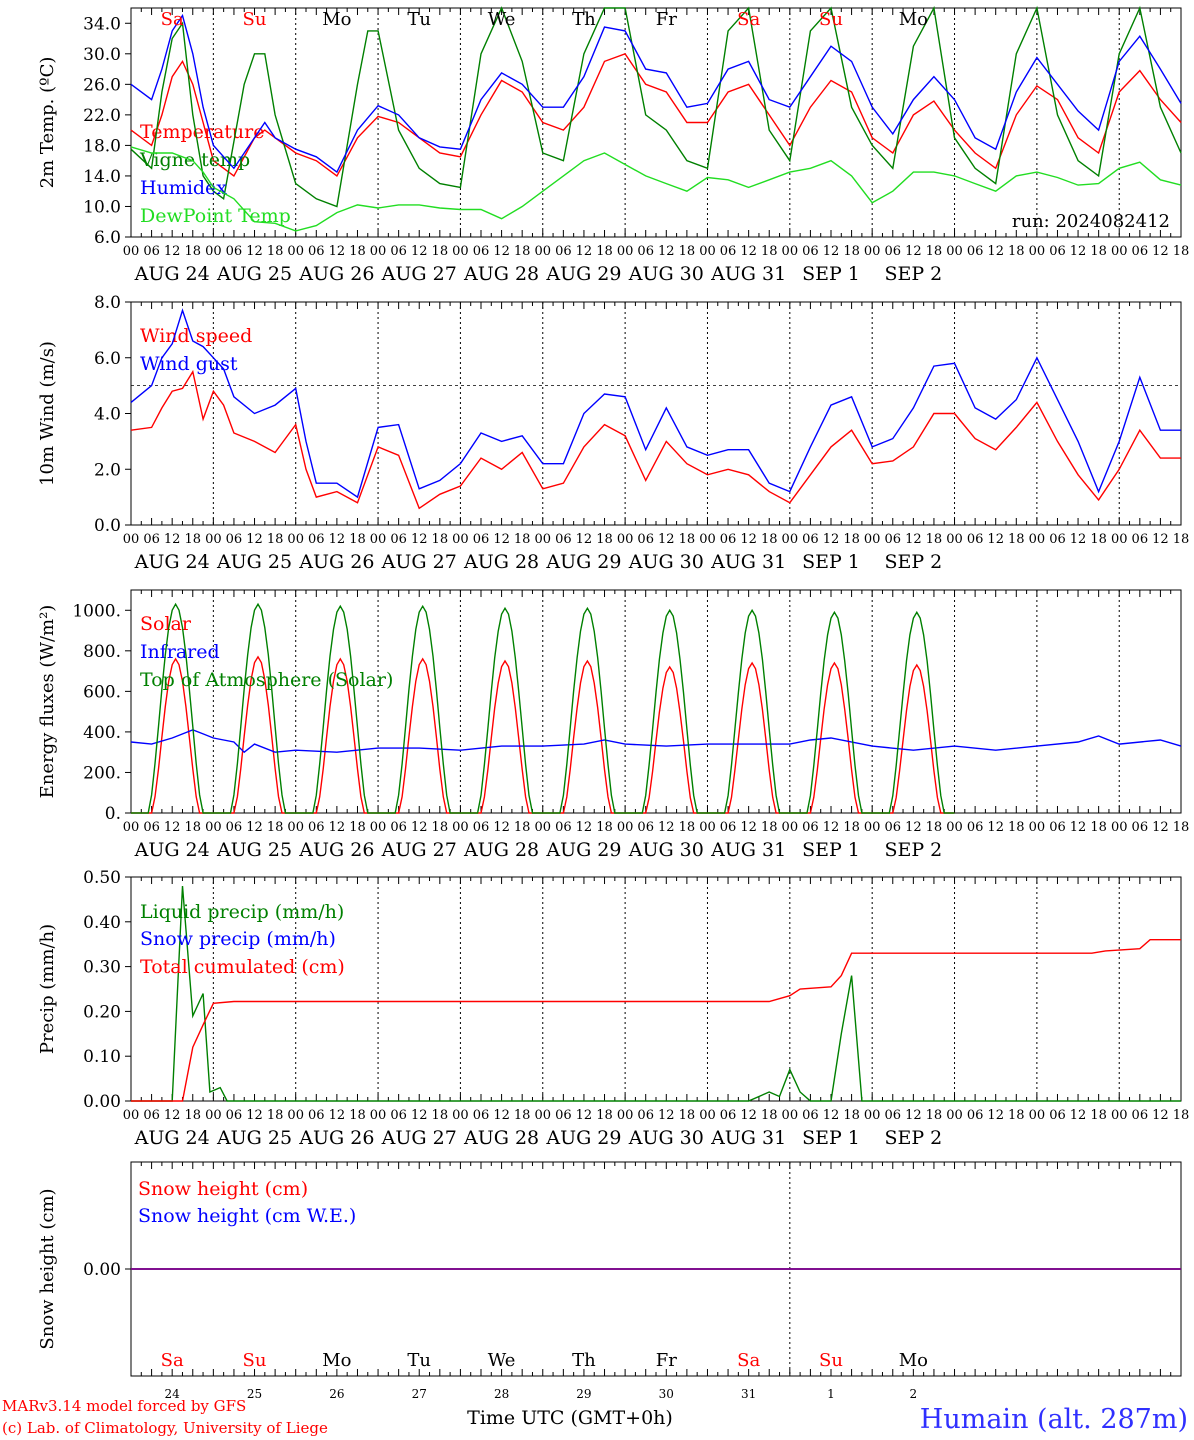 This screenshot has height=1440, width=1194. I want to click on panel-frame, so click(656, 701).